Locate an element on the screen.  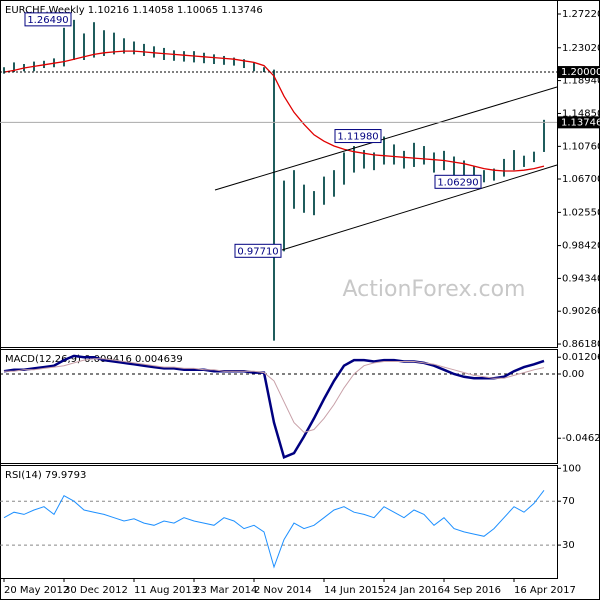
y-tick-label: 0.012067 is located at coordinates (581, 357).